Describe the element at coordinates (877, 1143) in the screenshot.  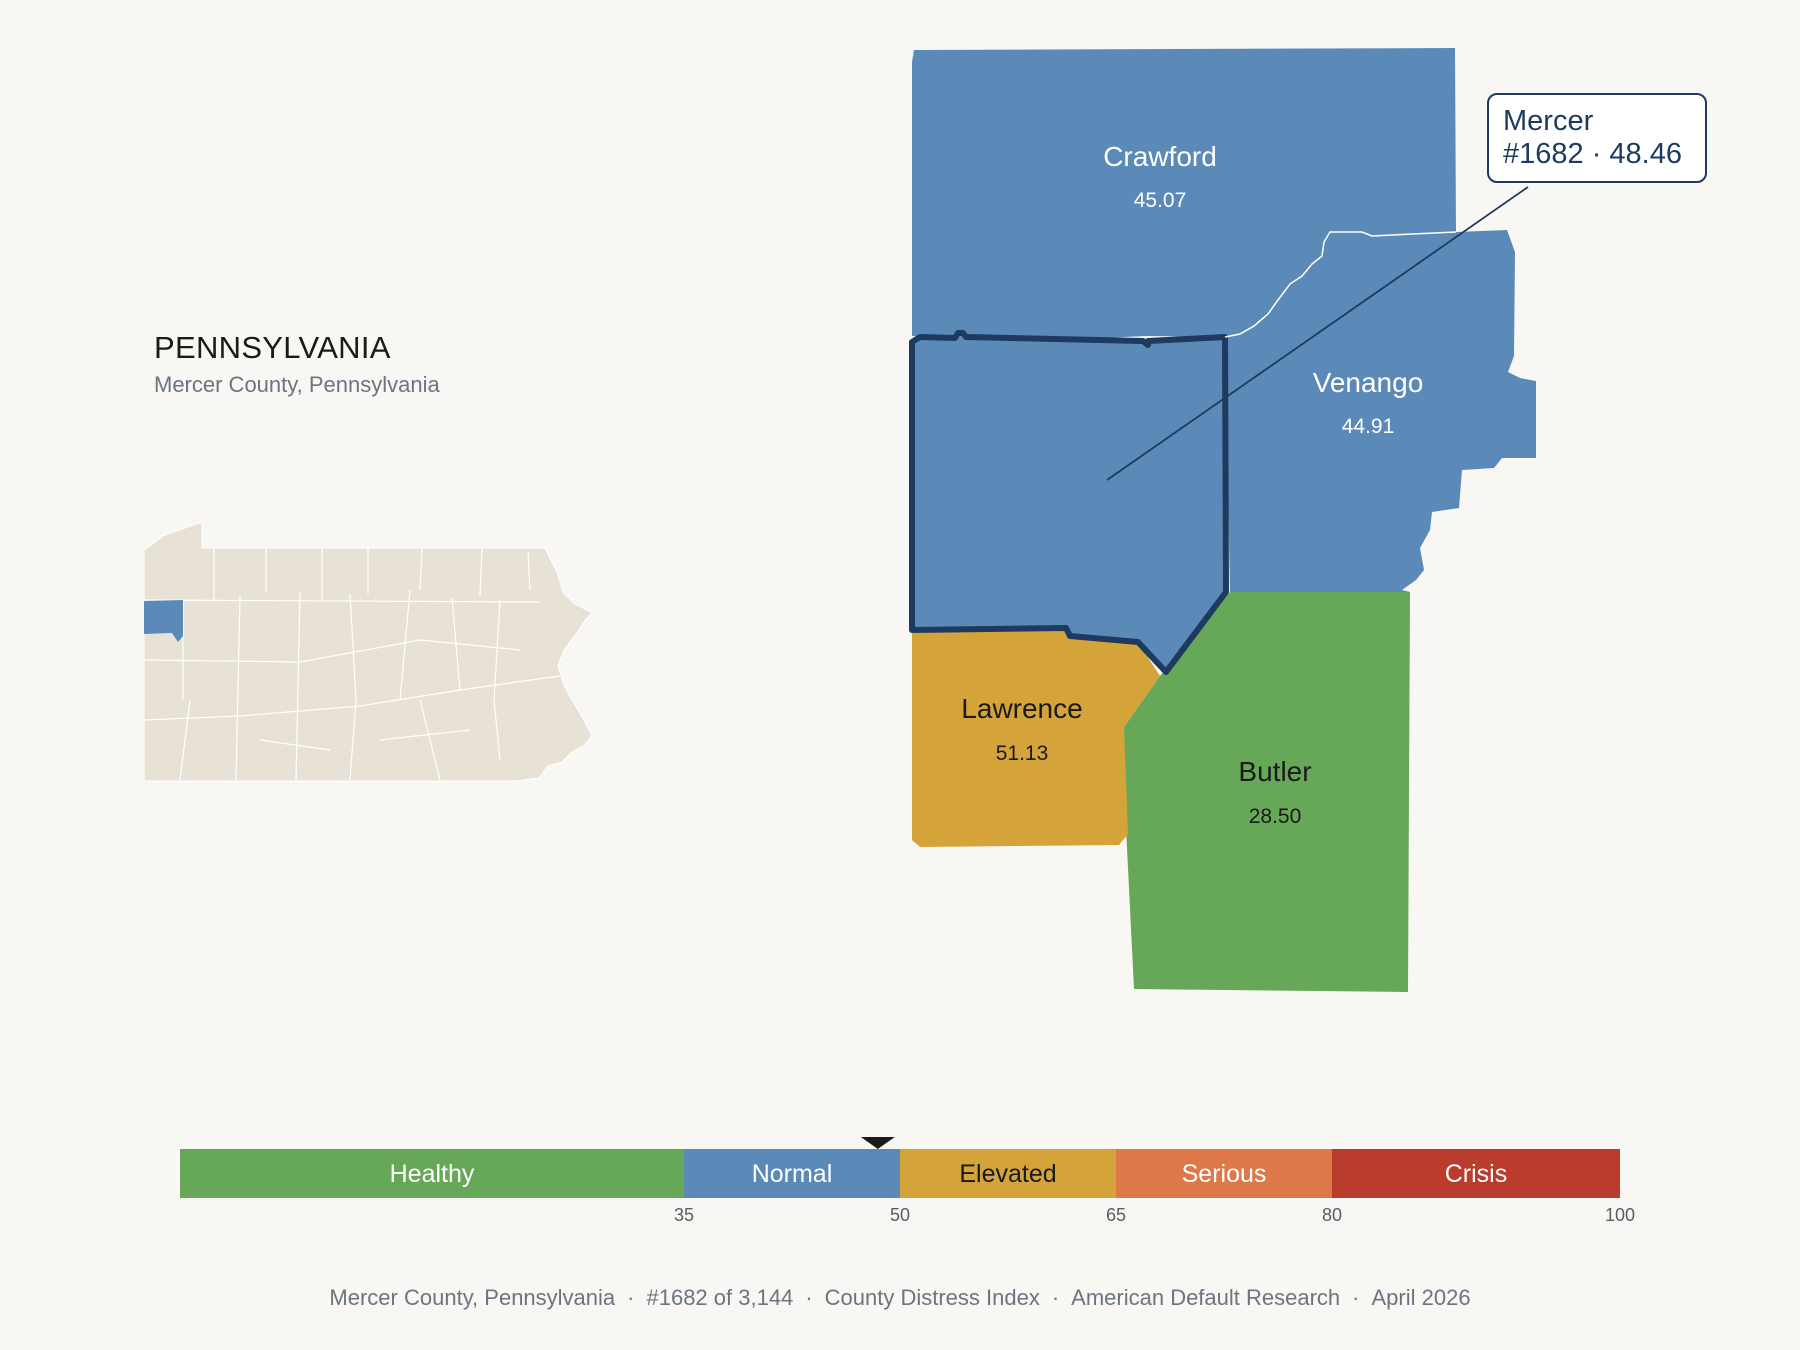
I see `legend-marker-icon` at that location.